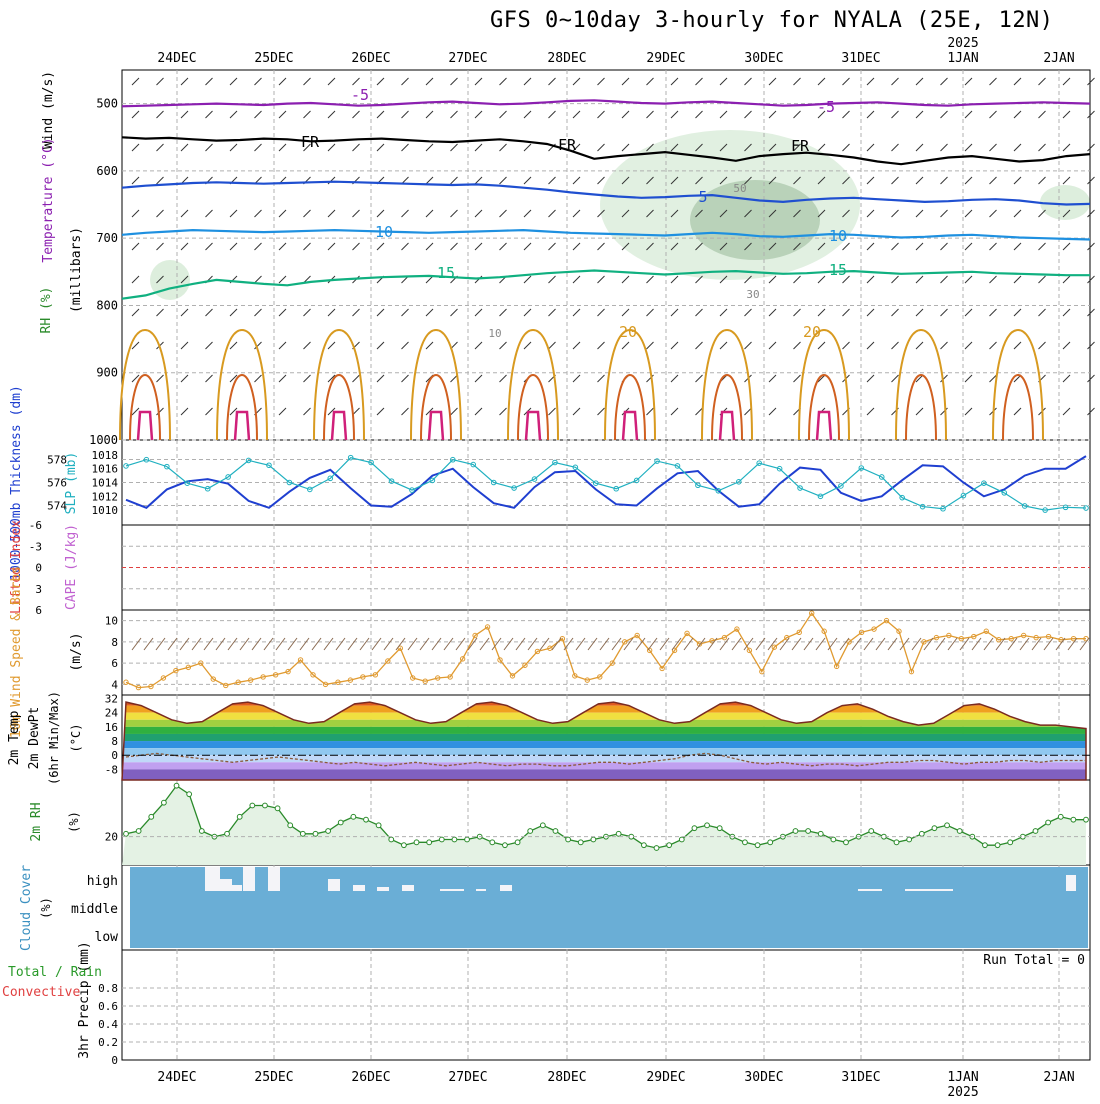  I want to click on precip-convective-label: Convective, so click(41, 992).